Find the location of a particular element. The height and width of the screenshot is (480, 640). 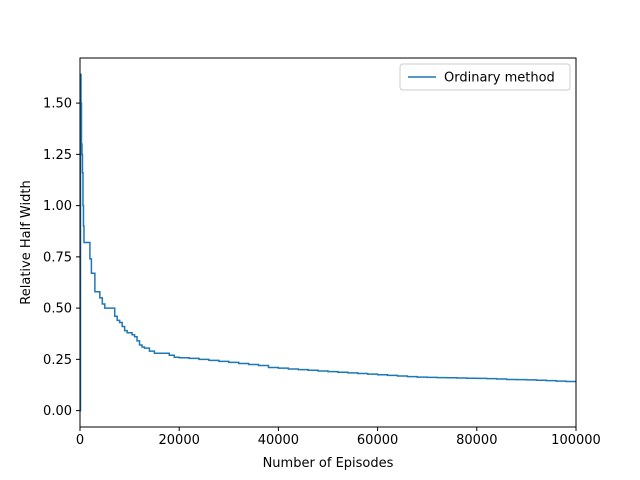

x-tick-label: 100000 is located at coordinates (576, 440).